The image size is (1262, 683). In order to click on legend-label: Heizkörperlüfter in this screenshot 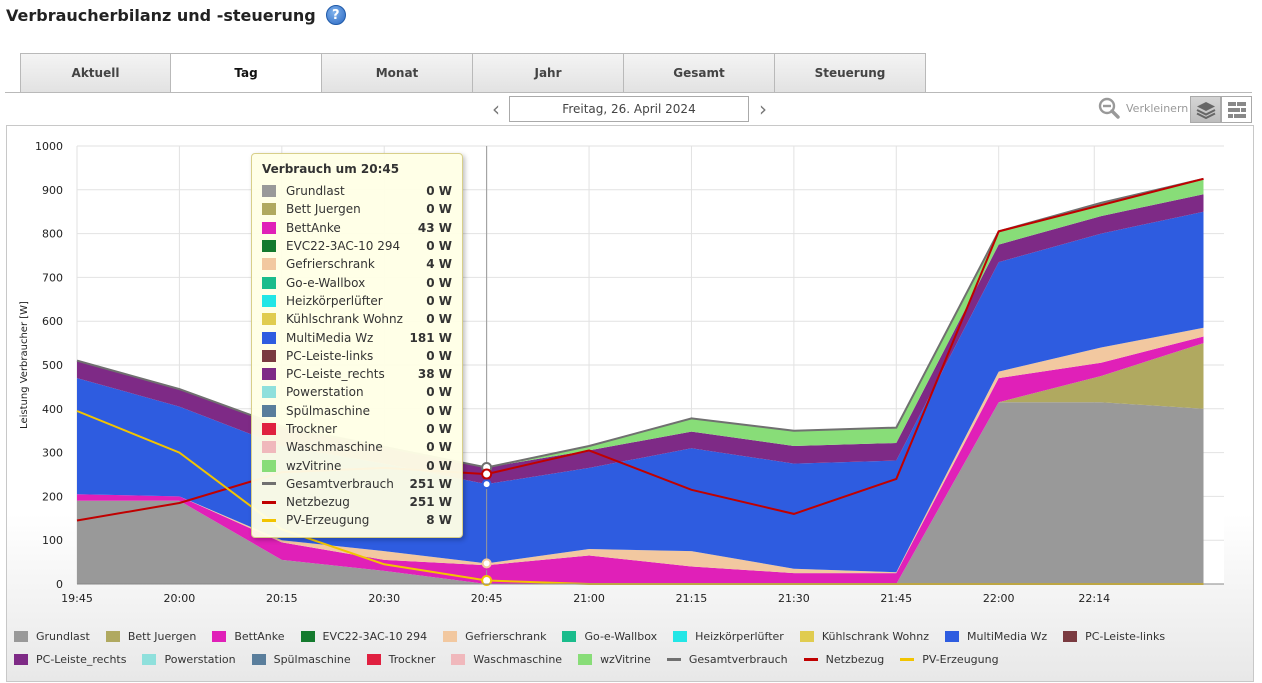, I will do `click(739, 636)`.